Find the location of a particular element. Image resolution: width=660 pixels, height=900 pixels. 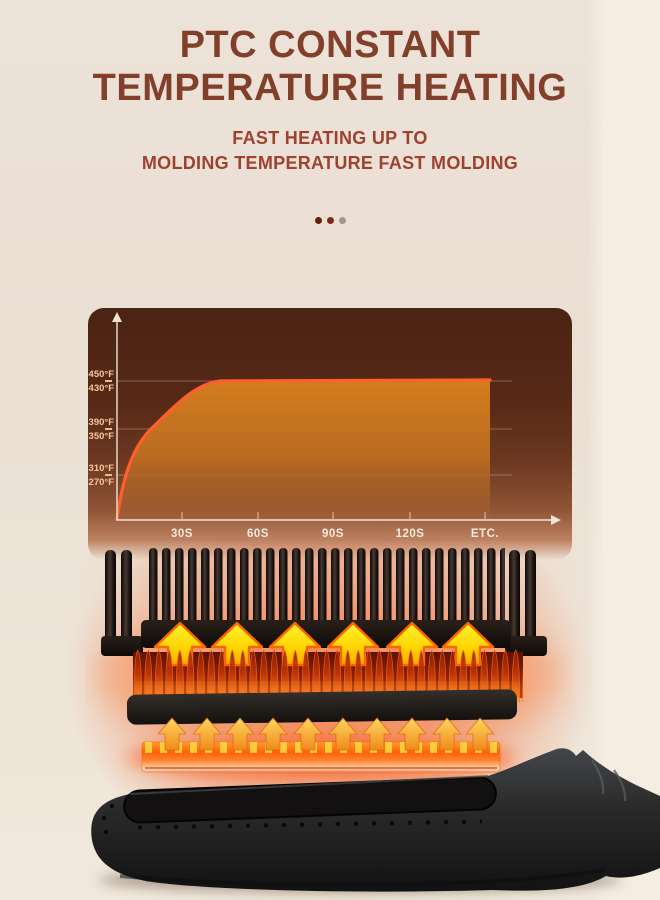

rim-holes is located at coordinates (309, 824).